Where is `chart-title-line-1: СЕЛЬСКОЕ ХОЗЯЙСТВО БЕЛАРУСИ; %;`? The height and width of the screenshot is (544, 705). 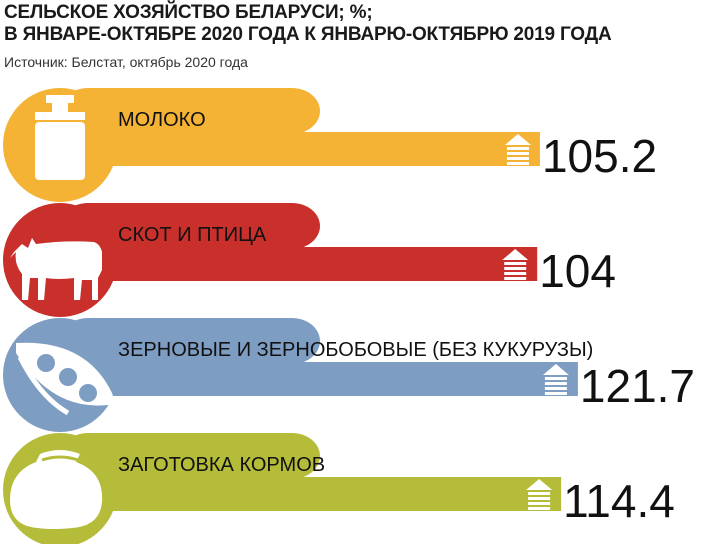 chart-title-line-1: СЕЛЬСКОЕ ХОЗЯЙСТВО БЕЛАРУСИ; %; is located at coordinates (188, 12).